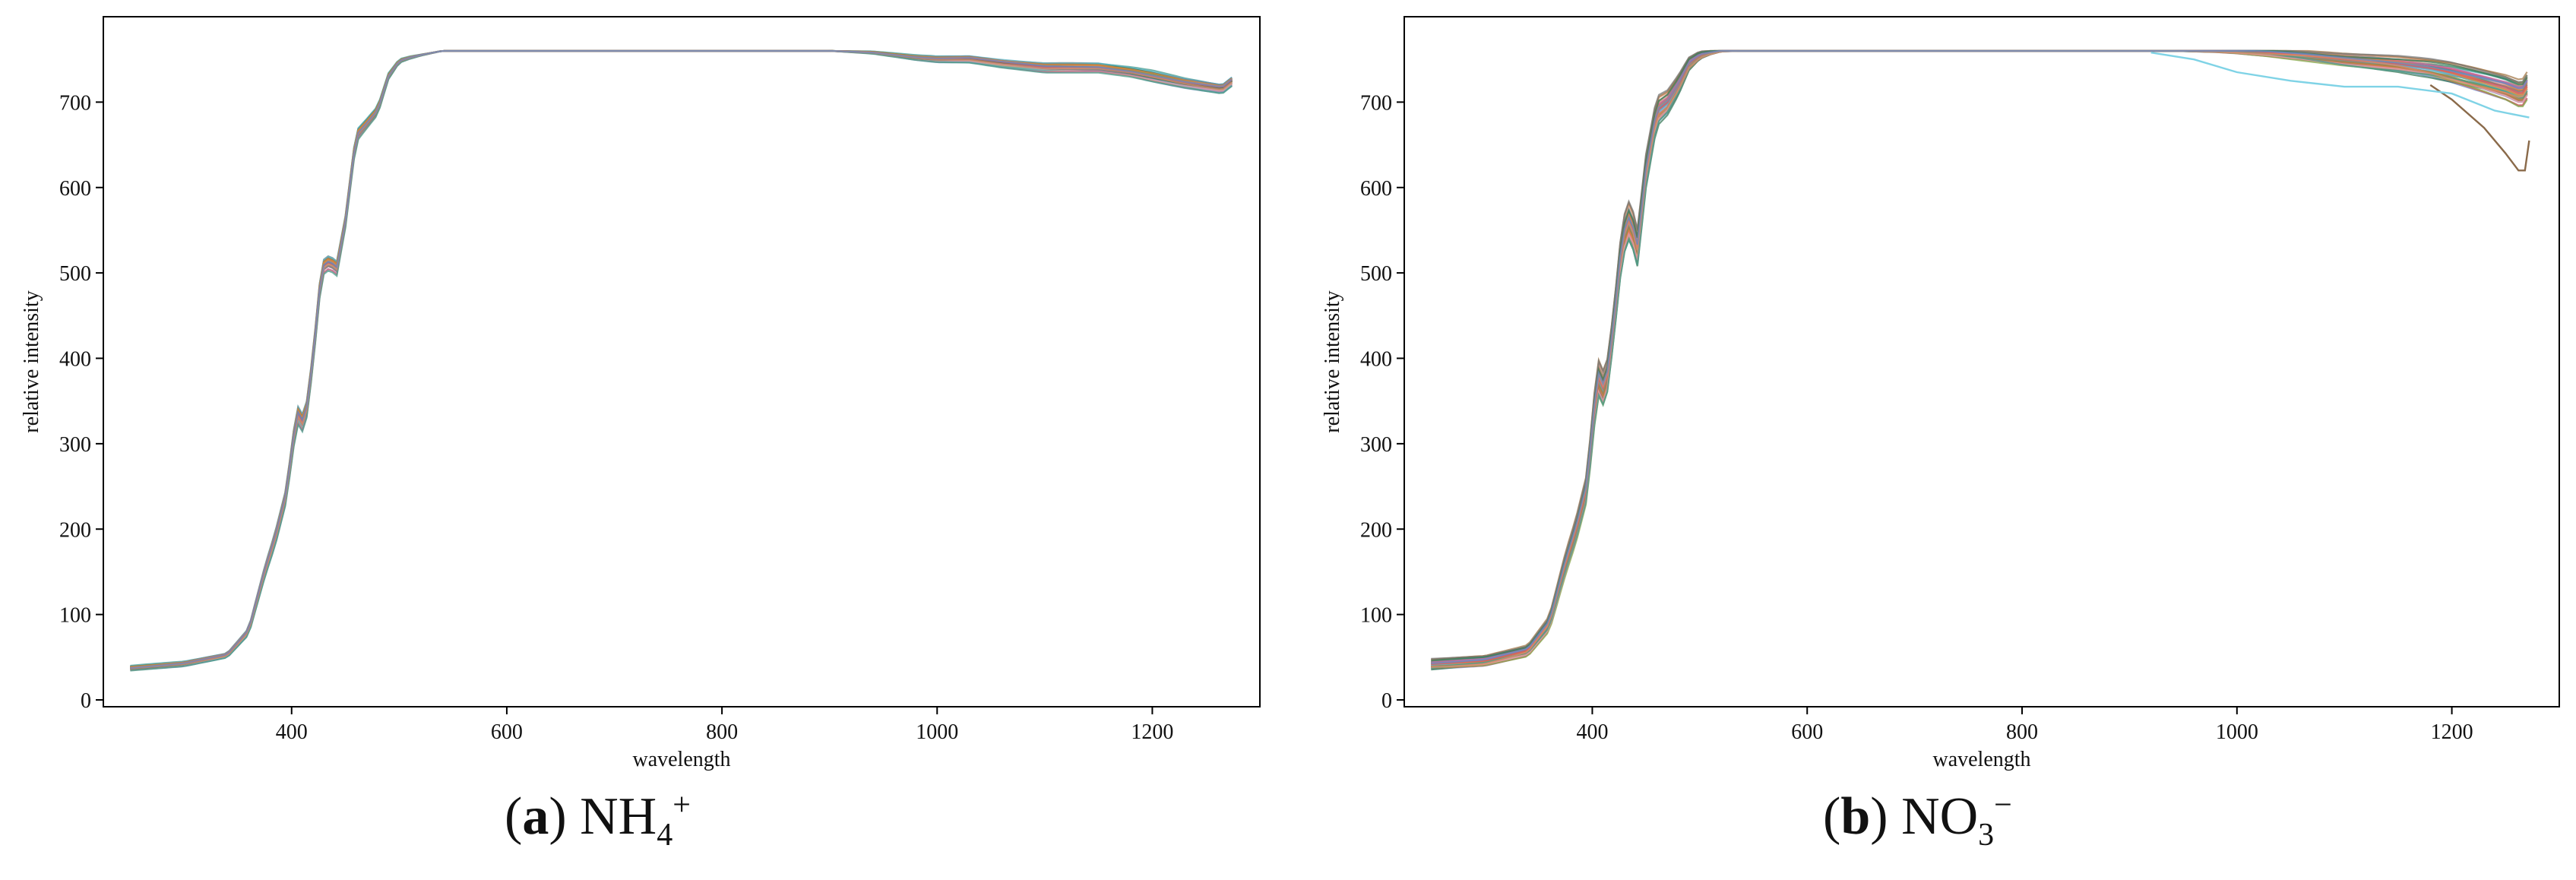 The image size is (2576, 880). What do you see at coordinates (535, 816) in the screenshot?
I see `caption-letter: a` at bounding box center [535, 816].